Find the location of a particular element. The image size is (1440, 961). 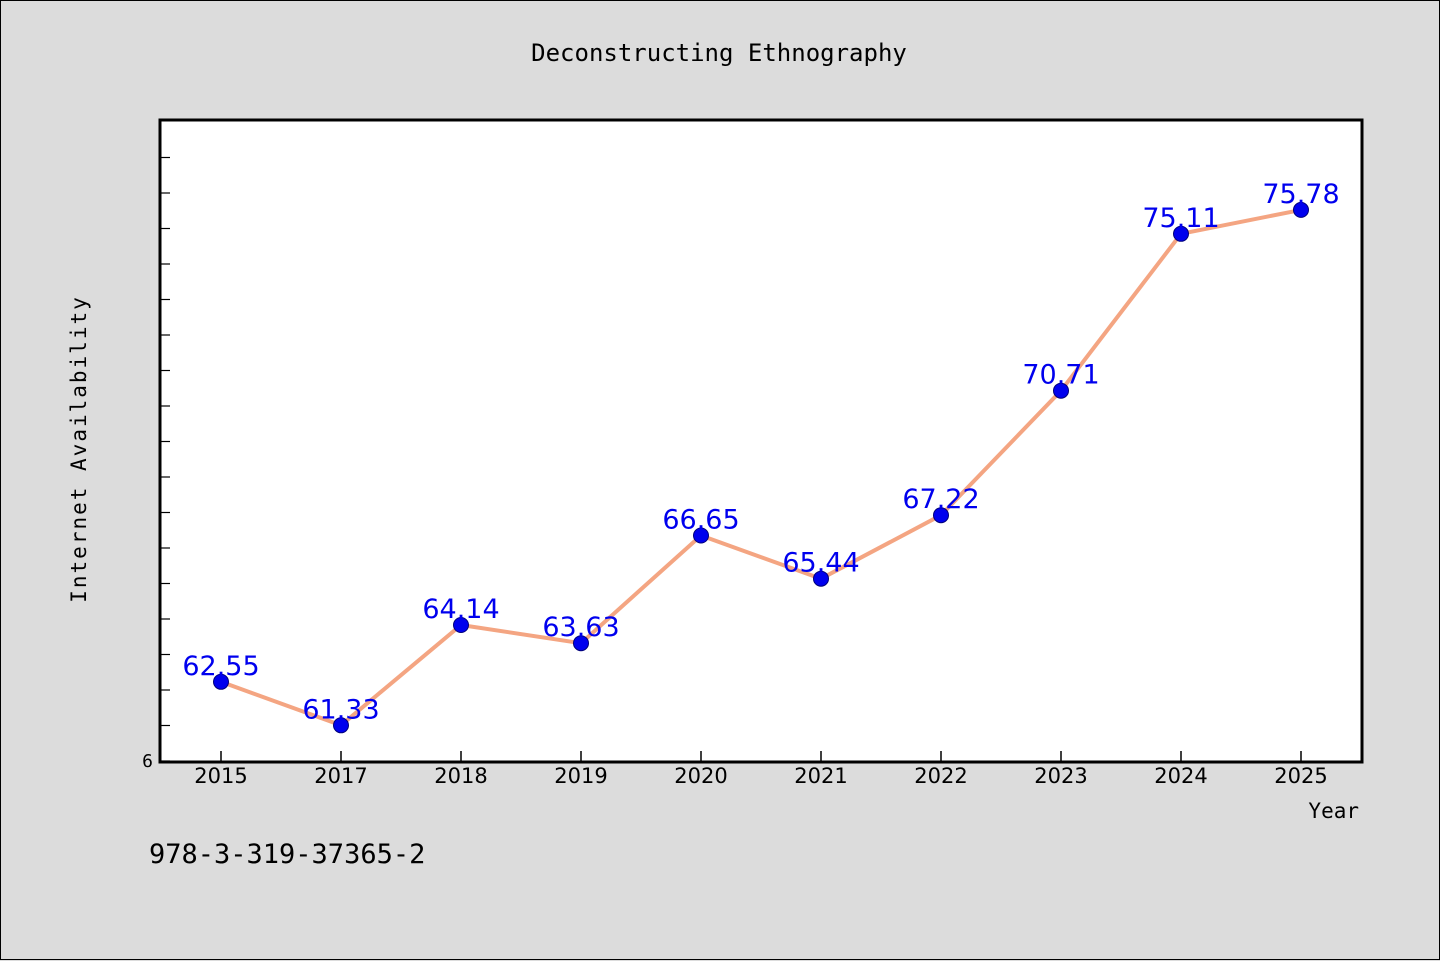

x-tick-label: 2021 is located at coordinates (820, 776).